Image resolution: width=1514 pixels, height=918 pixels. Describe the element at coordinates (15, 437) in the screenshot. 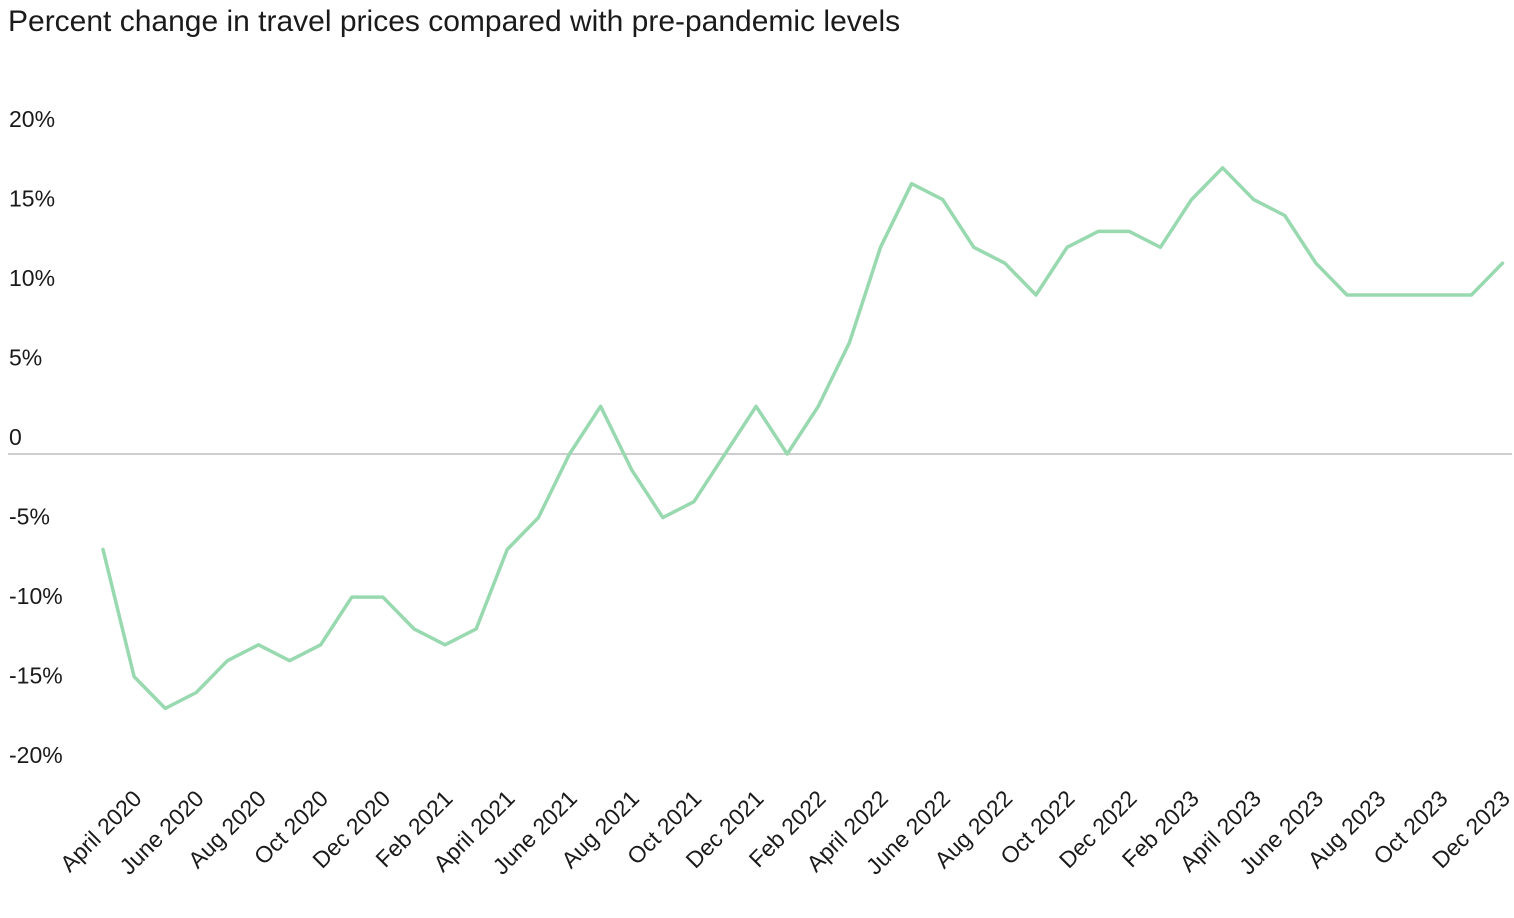

I see `y-tick-label: 0` at that location.